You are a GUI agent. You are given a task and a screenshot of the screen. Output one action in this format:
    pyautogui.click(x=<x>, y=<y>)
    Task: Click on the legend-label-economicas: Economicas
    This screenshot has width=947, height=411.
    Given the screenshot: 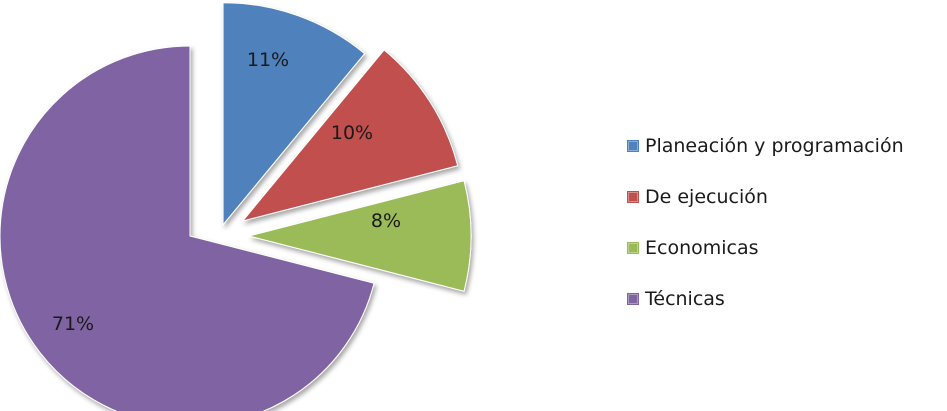 What is the action you would take?
    pyautogui.click(x=702, y=247)
    